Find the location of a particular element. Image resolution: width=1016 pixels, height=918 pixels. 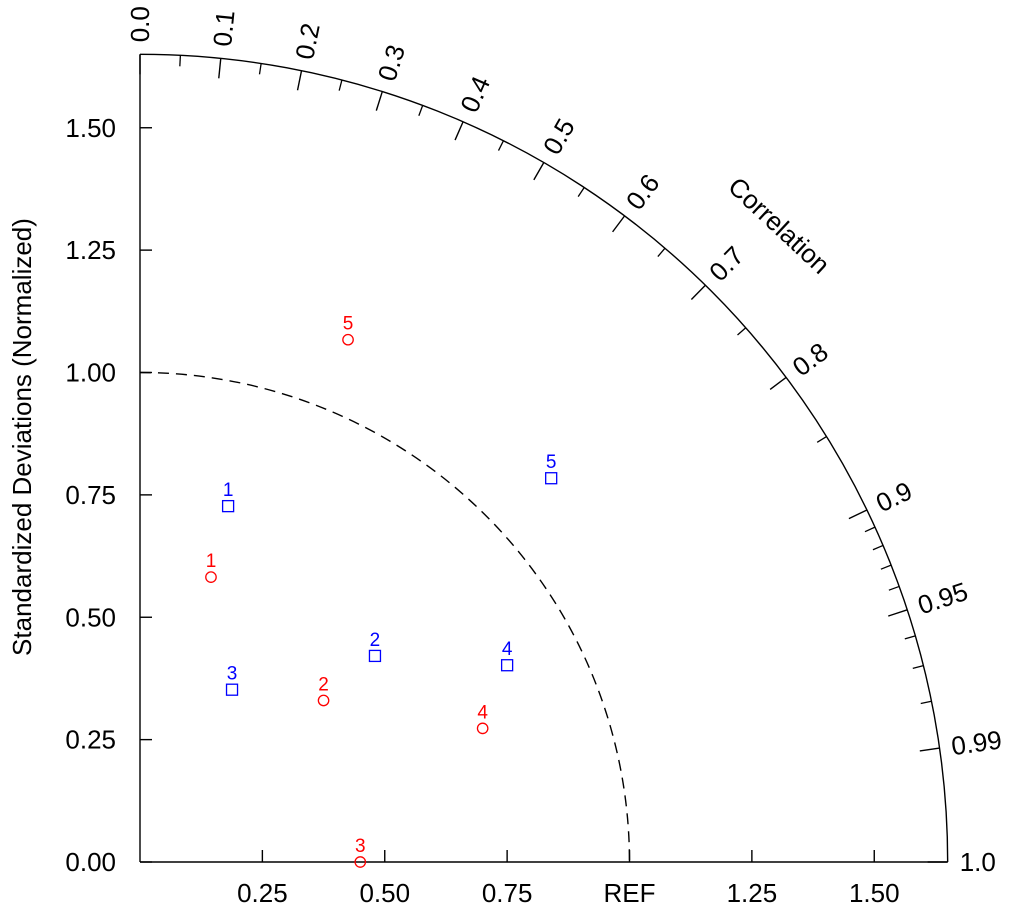

y-tick-label: 0.75 is located at coordinates (90, 495).